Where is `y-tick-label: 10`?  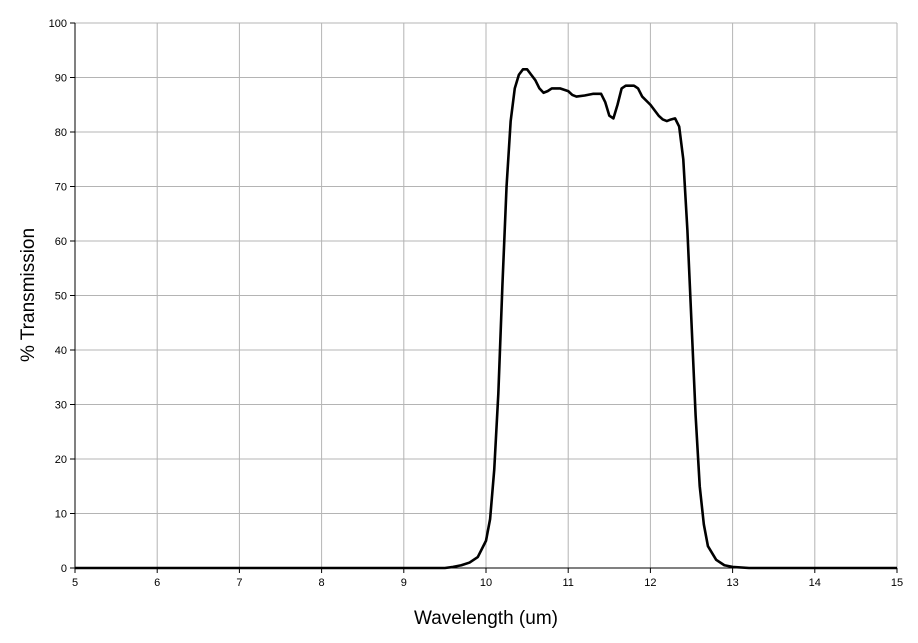
y-tick-label: 10 is located at coordinates (61, 515).